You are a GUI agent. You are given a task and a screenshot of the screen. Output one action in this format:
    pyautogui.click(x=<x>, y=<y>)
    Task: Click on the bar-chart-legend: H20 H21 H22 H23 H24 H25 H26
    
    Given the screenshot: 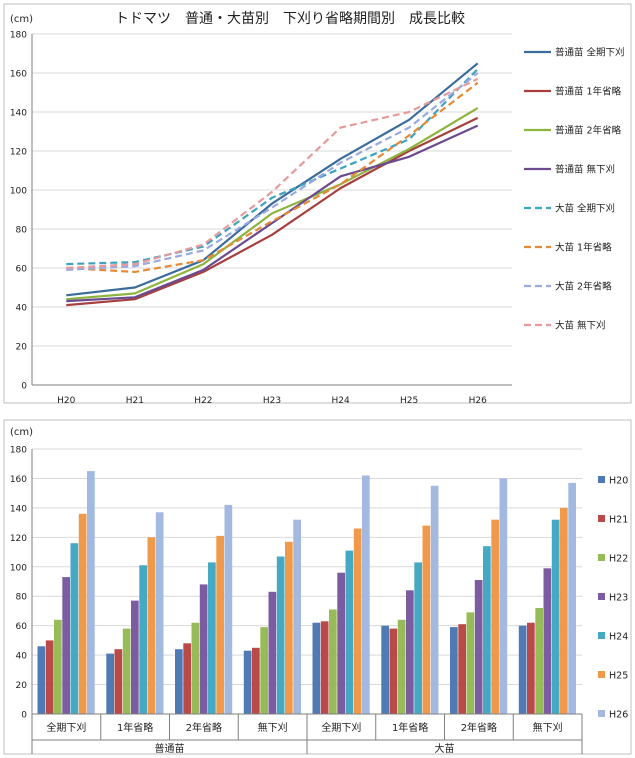 What is the action you would take?
    pyautogui.click(x=613, y=598)
    